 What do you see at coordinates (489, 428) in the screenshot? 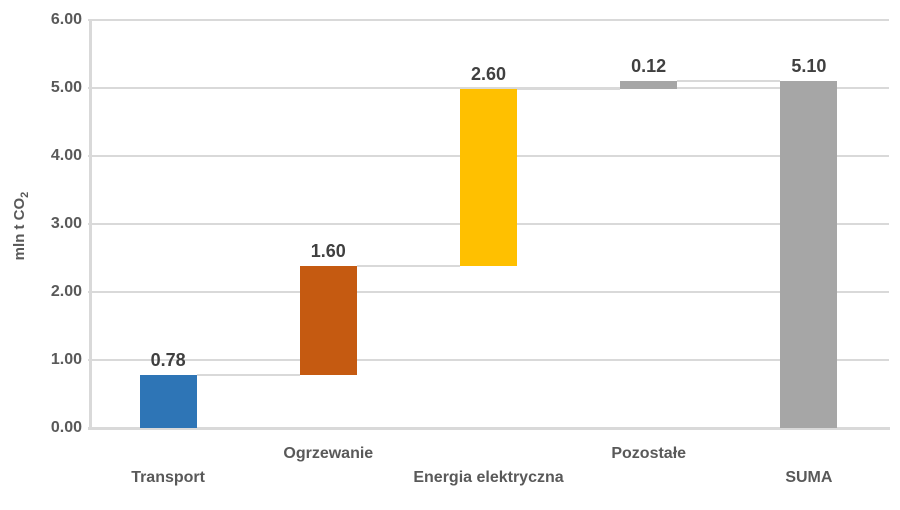
I see `x-axis-line` at bounding box center [489, 428].